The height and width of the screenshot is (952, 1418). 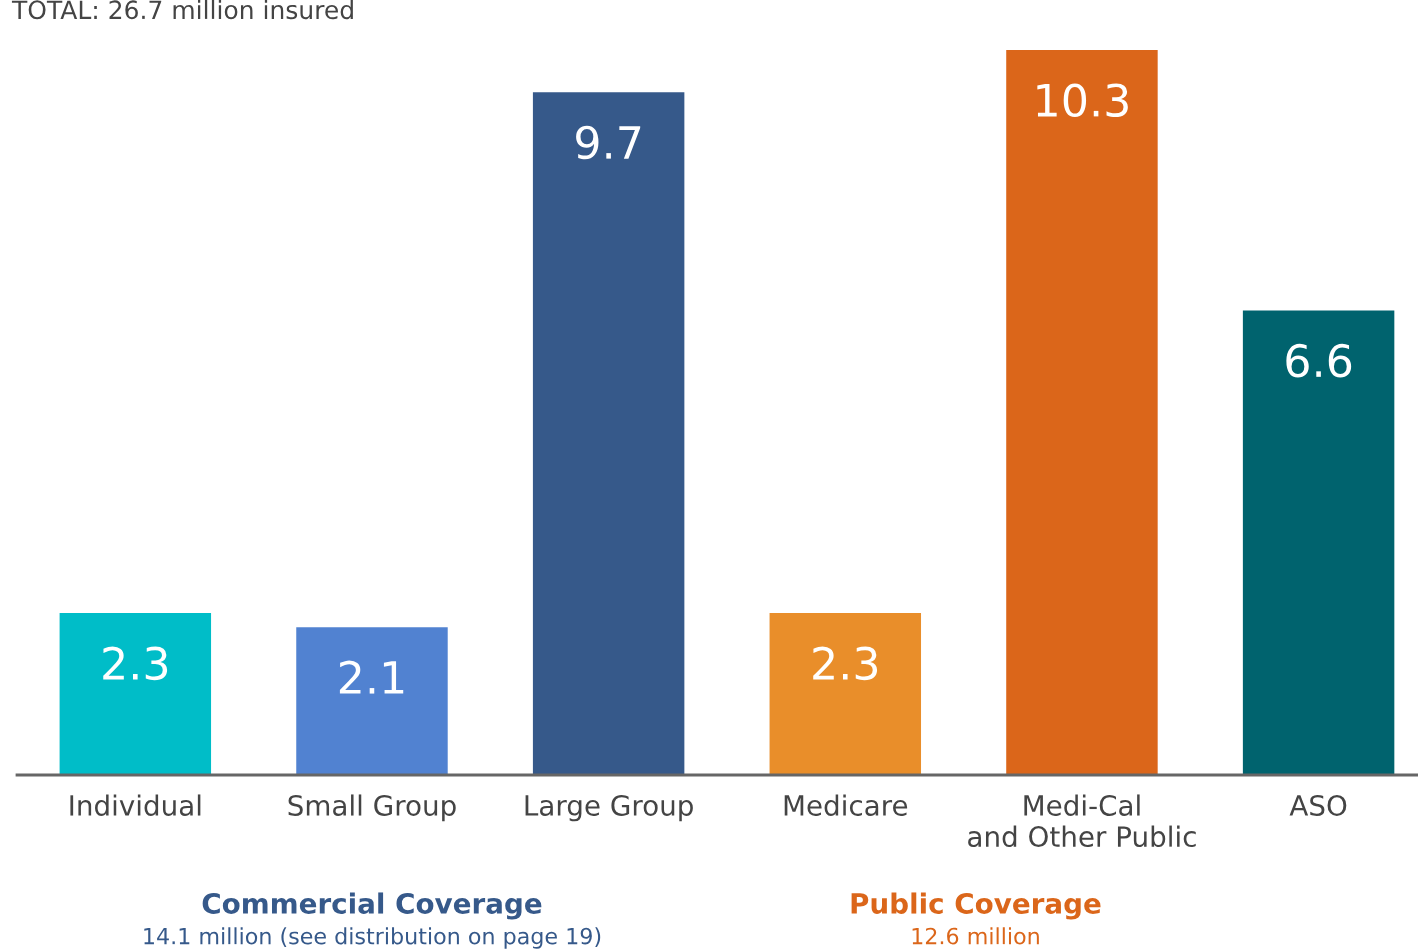 I want to click on x-tick-label: Medi-Cal and Other Public, so click(x=1082, y=821).